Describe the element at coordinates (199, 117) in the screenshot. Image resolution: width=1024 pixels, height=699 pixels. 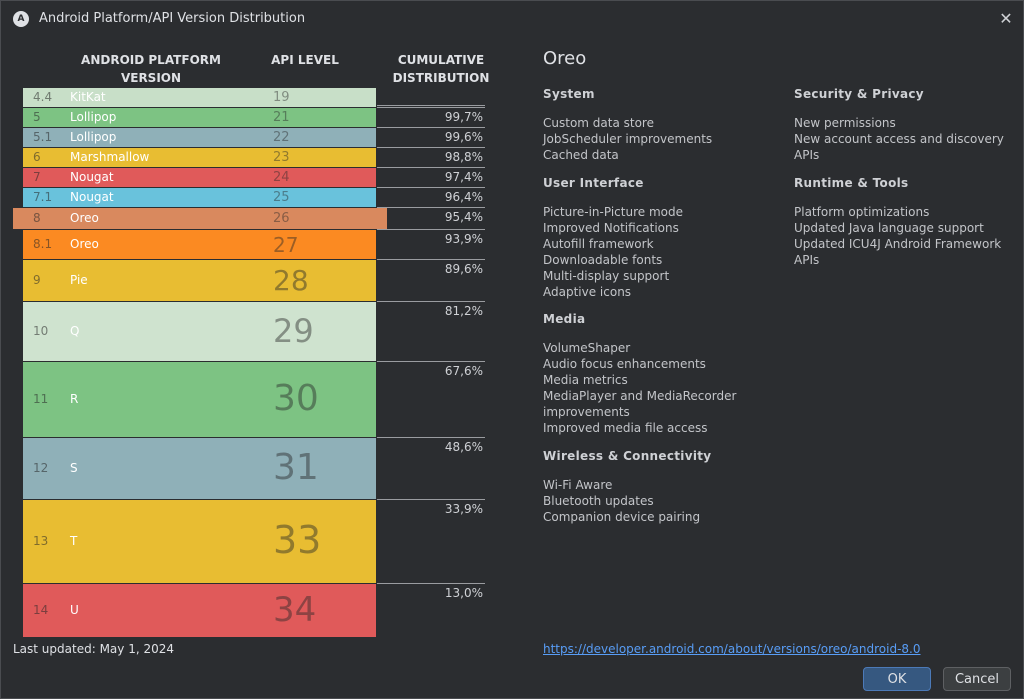
I see `version-row: 5 Lollipop 21` at that location.